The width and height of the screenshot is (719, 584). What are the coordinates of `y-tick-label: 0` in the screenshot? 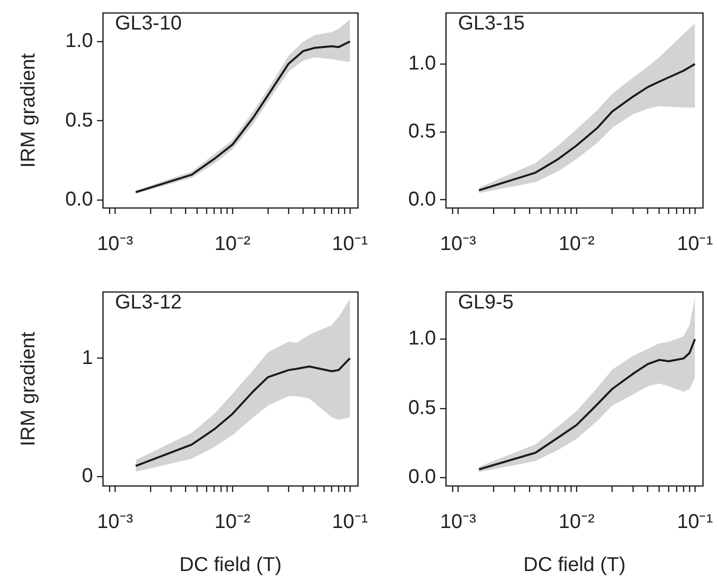 It's located at (87, 476).